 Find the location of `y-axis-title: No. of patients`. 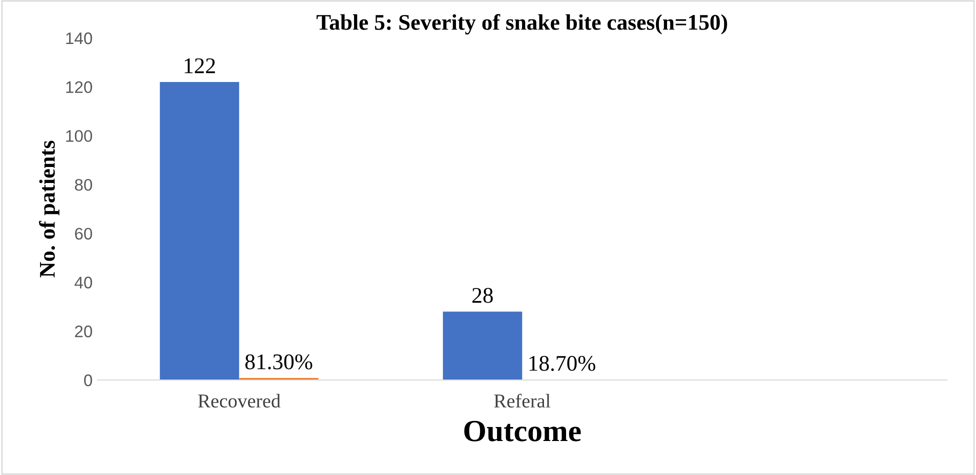

y-axis-title: No. of patients is located at coordinates (49, 209).